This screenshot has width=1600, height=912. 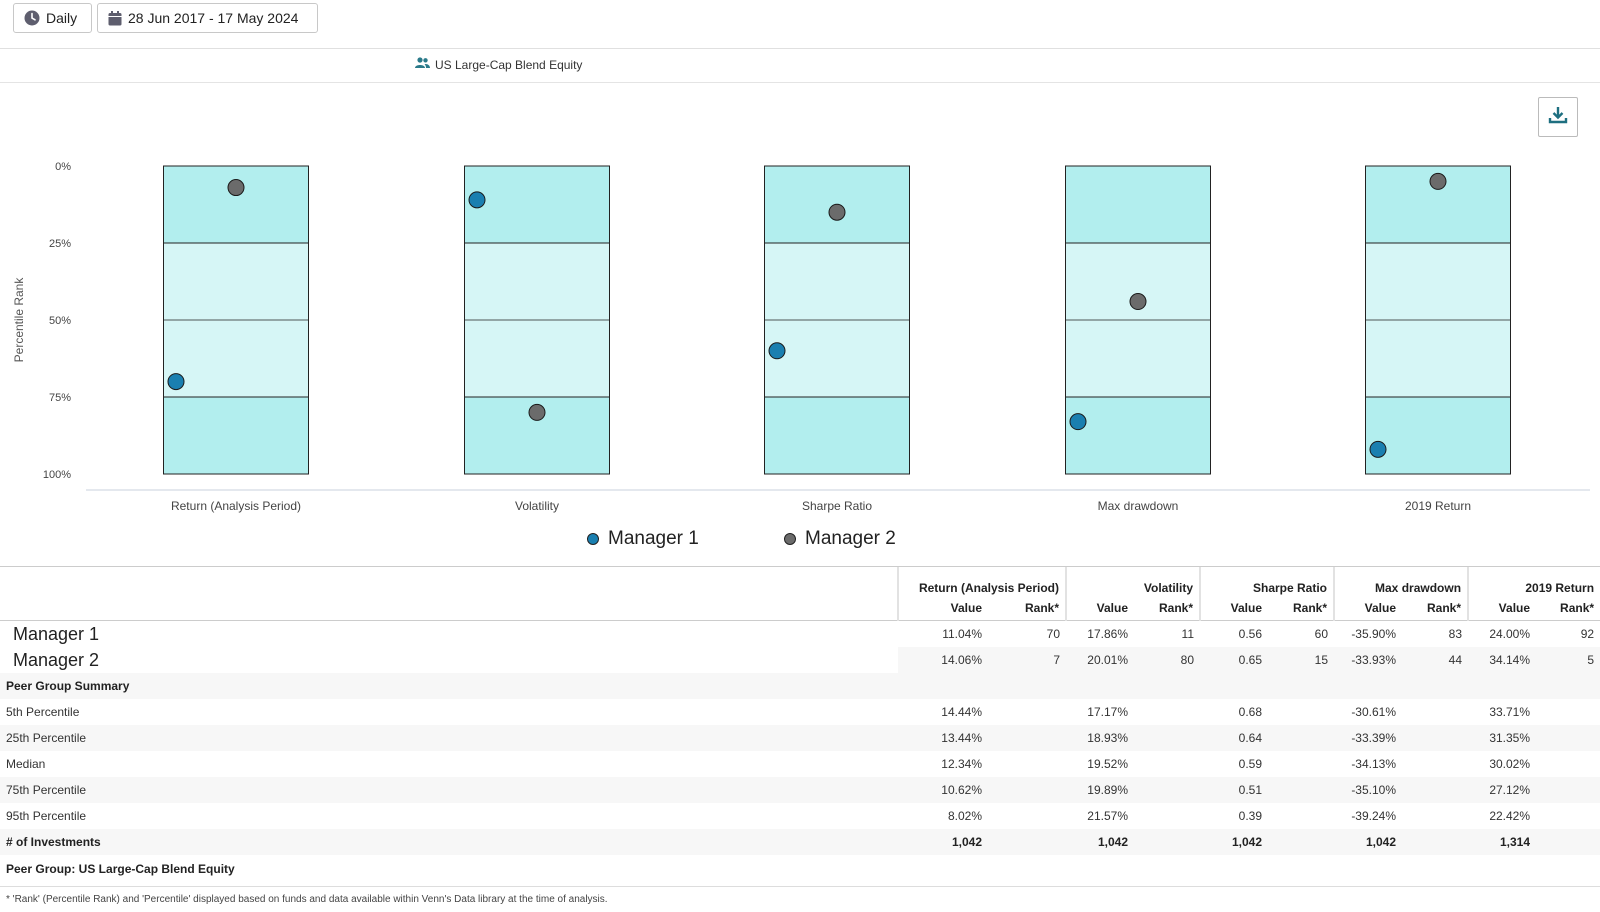 What do you see at coordinates (32, 18) in the screenshot?
I see `clock-icon` at bounding box center [32, 18].